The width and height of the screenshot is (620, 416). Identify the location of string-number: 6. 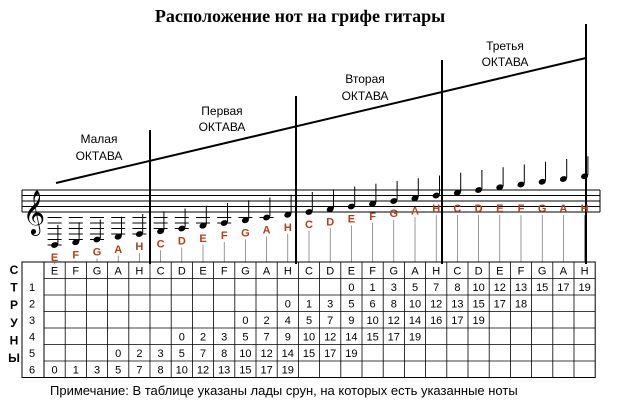
(32, 371).